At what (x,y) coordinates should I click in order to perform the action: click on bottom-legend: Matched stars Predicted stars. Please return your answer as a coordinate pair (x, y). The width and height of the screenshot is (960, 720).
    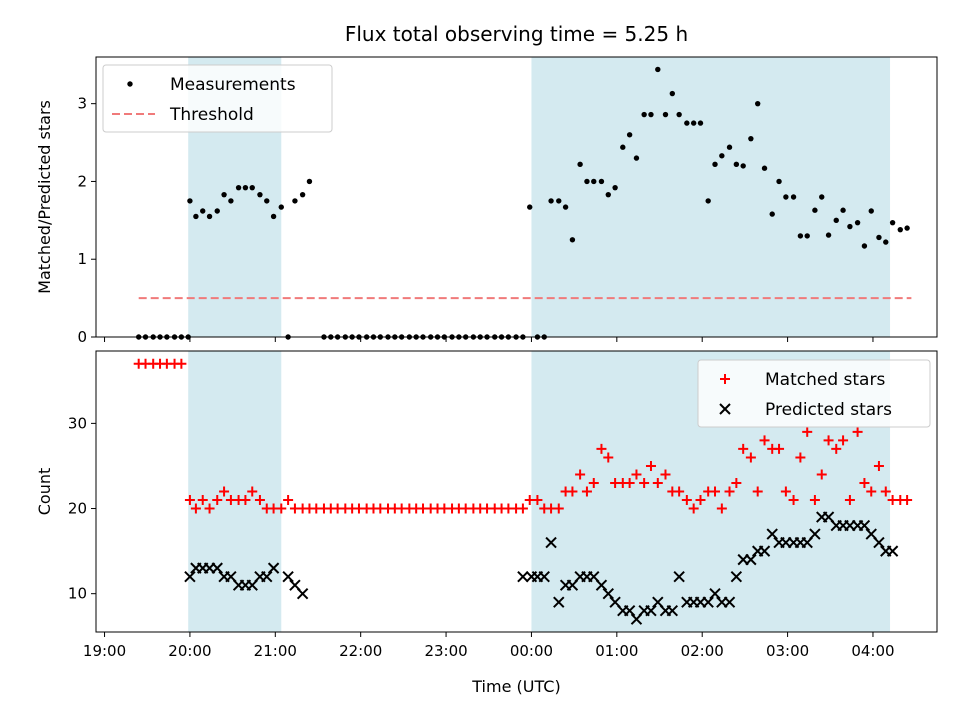
    Looking at the image, I should click on (814, 393).